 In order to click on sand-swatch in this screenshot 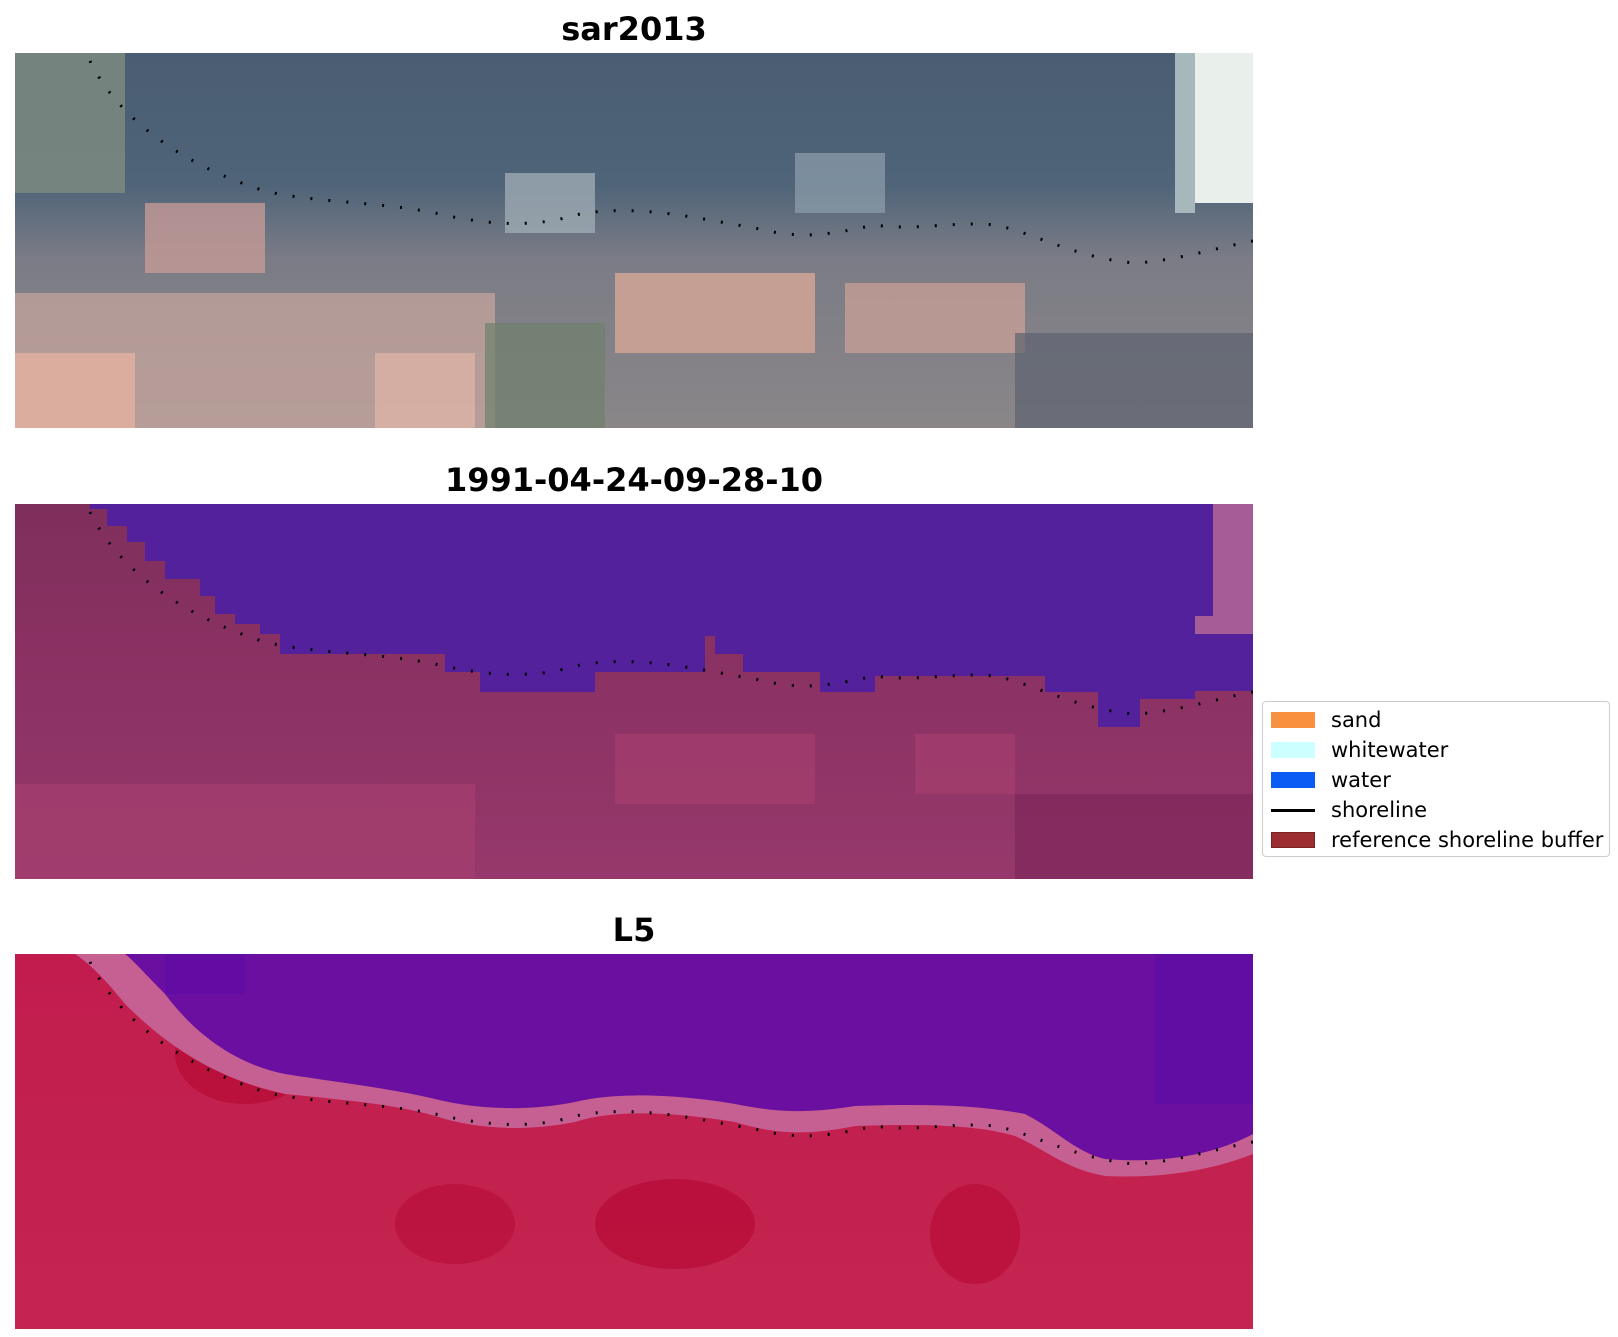, I will do `click(1293, 720)`.